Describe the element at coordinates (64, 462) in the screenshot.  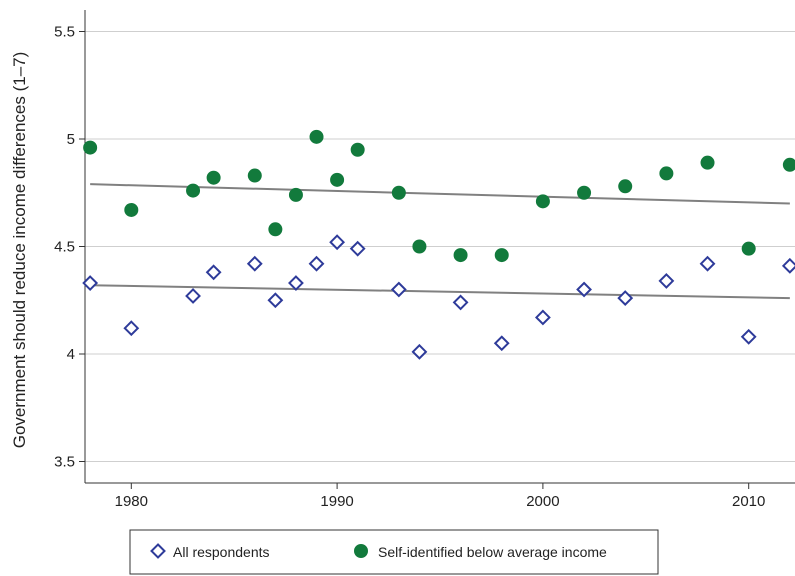
I see `y-tick-label: 3.5` at that location.